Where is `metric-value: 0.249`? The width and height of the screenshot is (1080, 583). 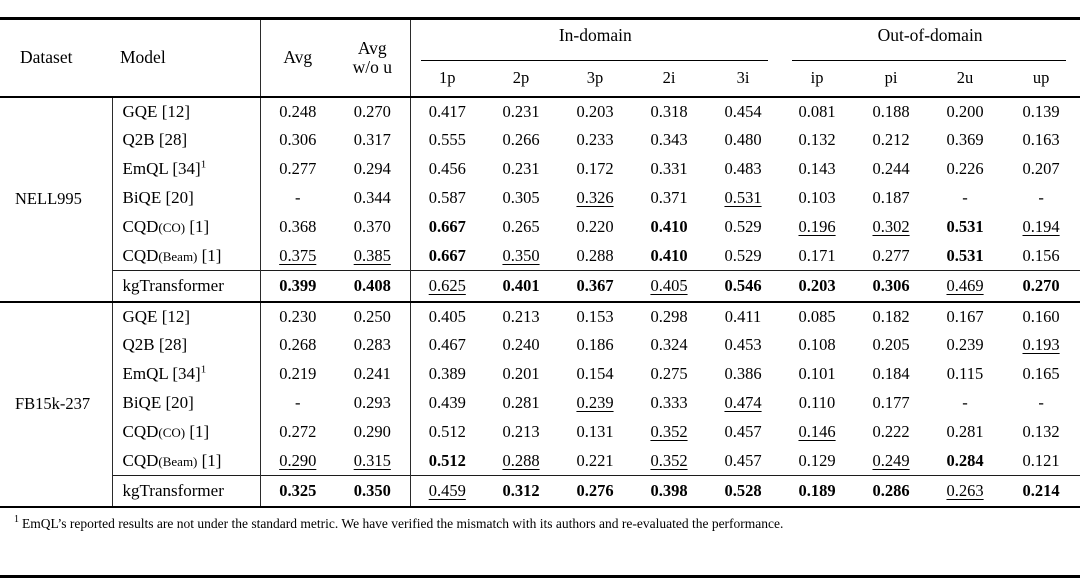 metric-value: 0.249 is located at coordinates (891, 460).